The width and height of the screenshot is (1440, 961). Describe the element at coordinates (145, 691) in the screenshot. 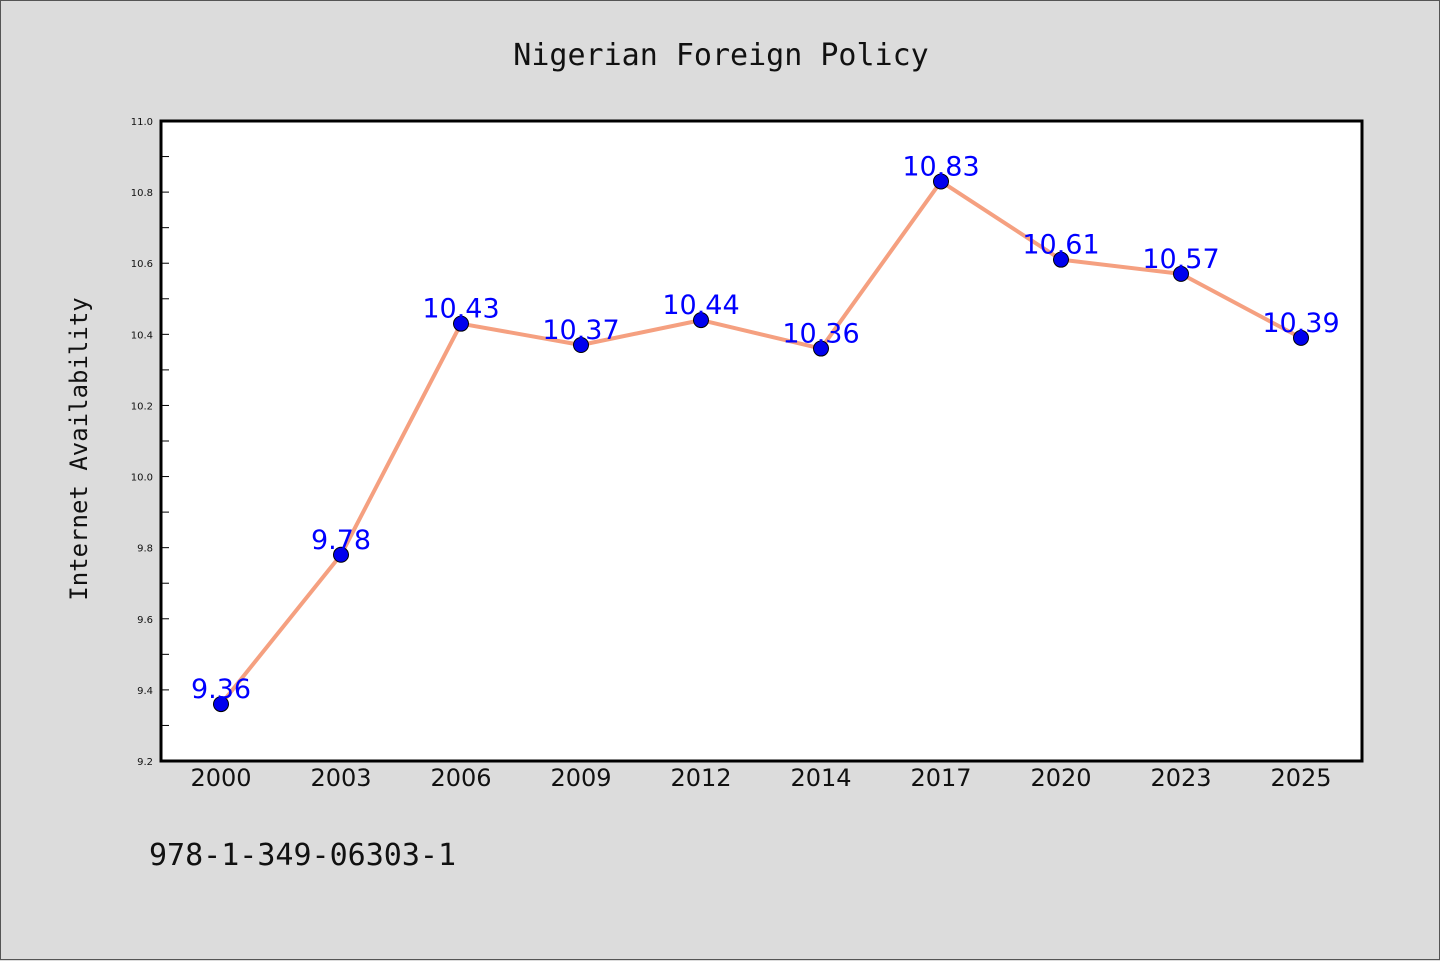

I see `y-tick-label: 9.4` at that location.